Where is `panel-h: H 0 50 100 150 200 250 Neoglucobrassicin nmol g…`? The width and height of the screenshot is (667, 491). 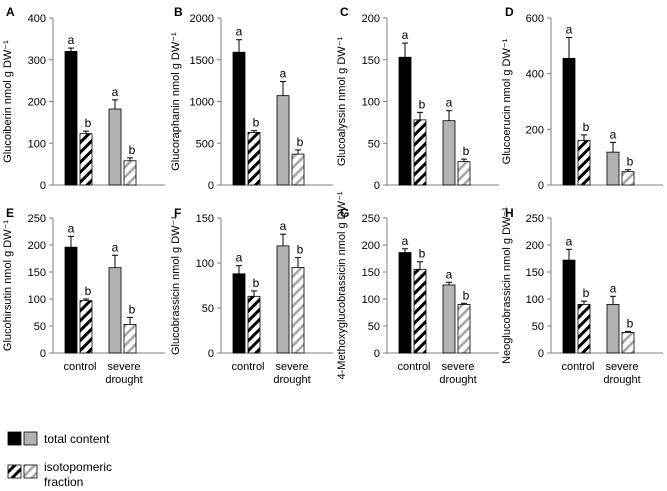 panel-h: H 0 50 100 150 200 250 Neoglucobrassicin nmol g… is located at coordinates (582, 296).